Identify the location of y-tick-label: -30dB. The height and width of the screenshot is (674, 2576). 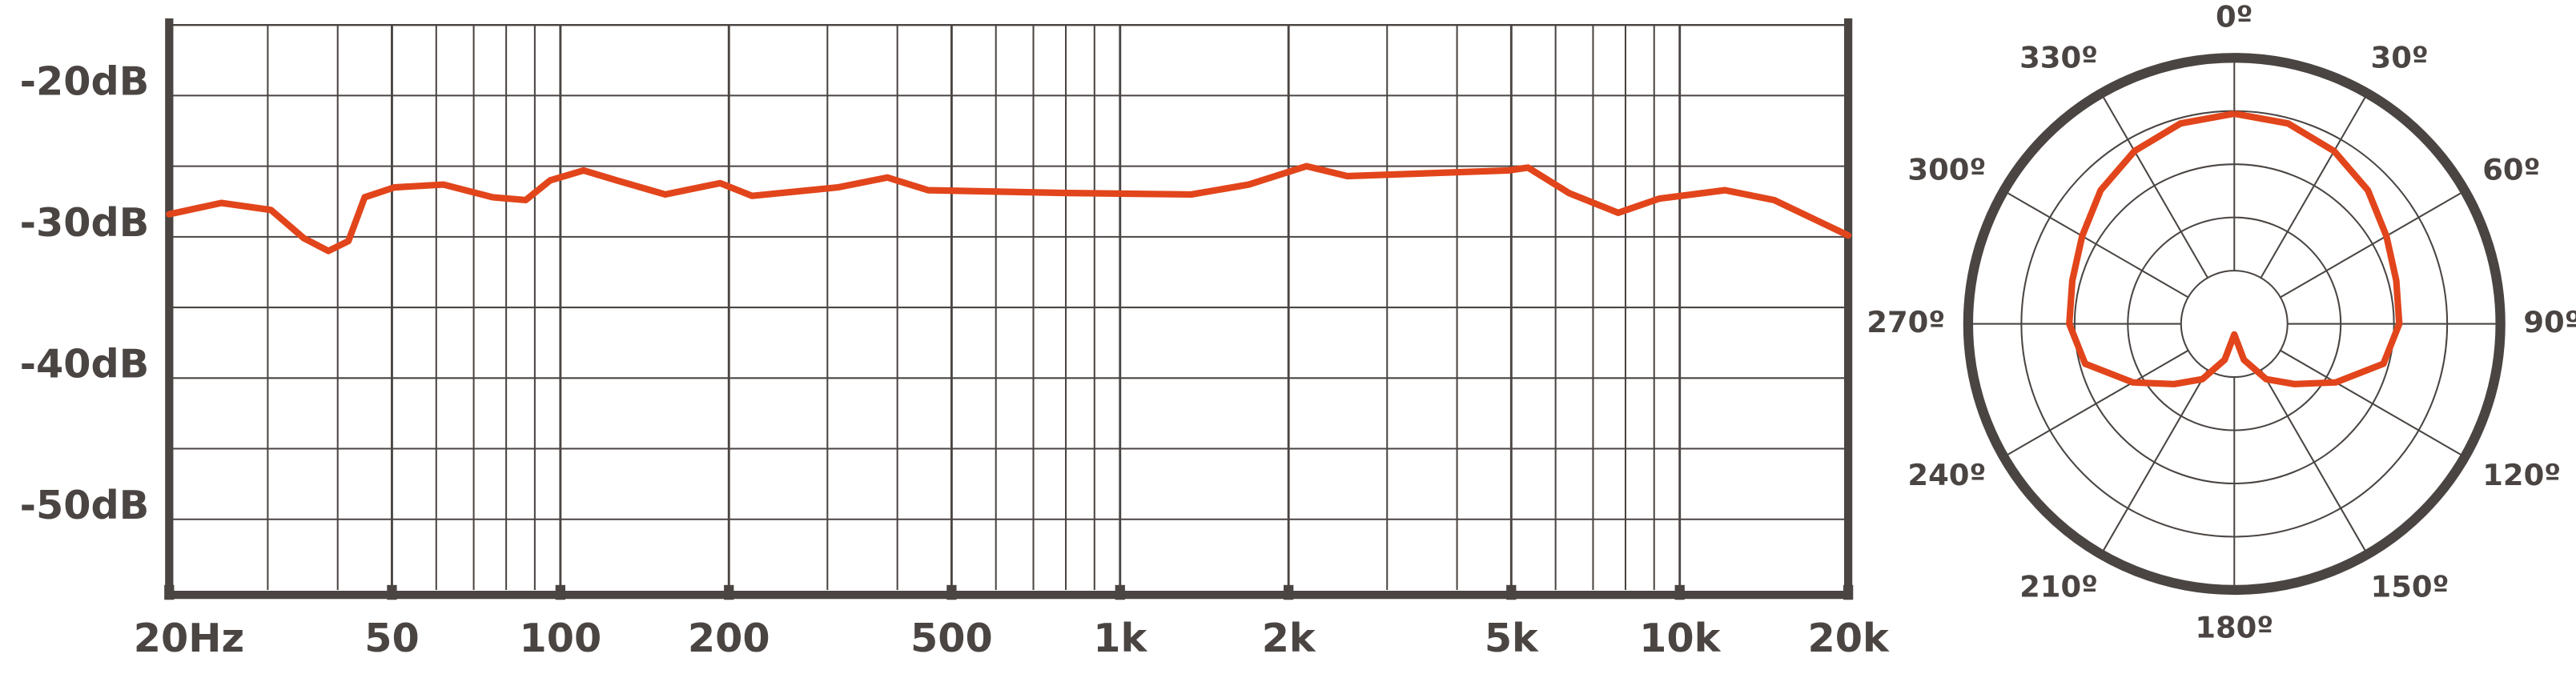
(85, 222).